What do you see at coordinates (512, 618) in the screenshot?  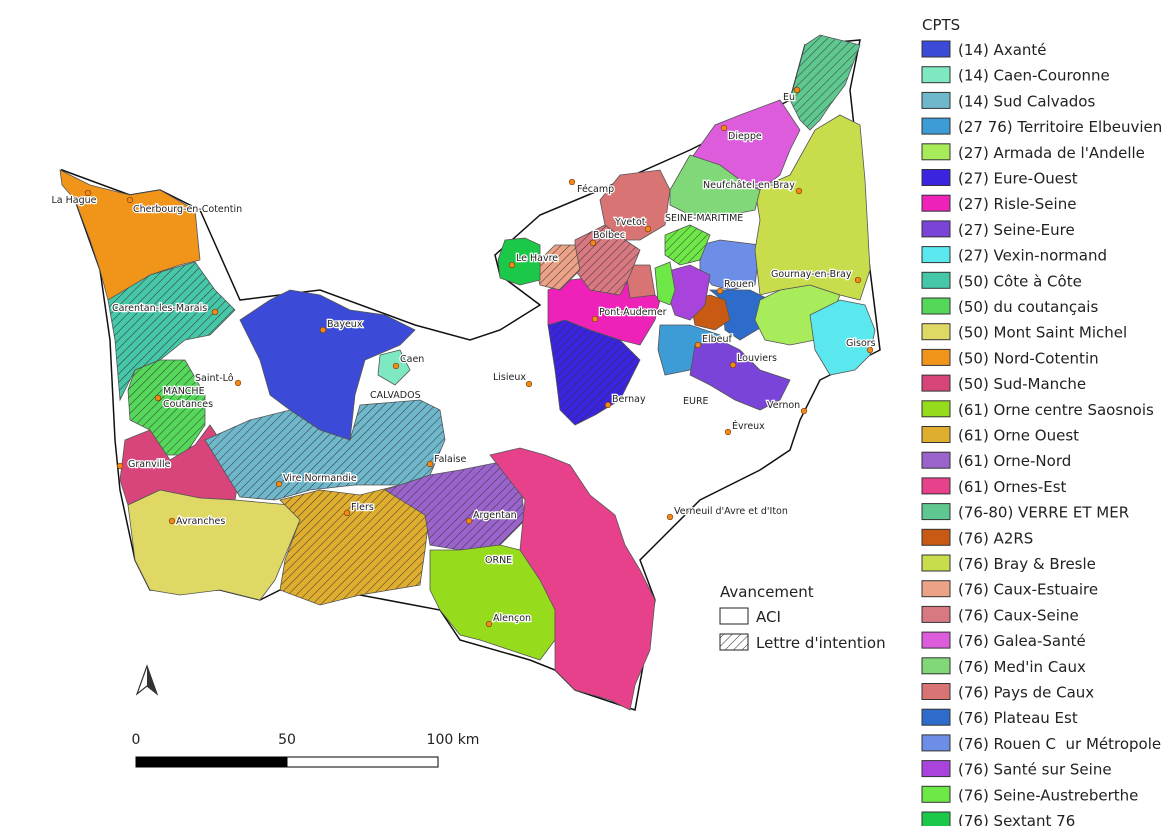 I see `place-label: Alençon` at bounding box center [512, 618].